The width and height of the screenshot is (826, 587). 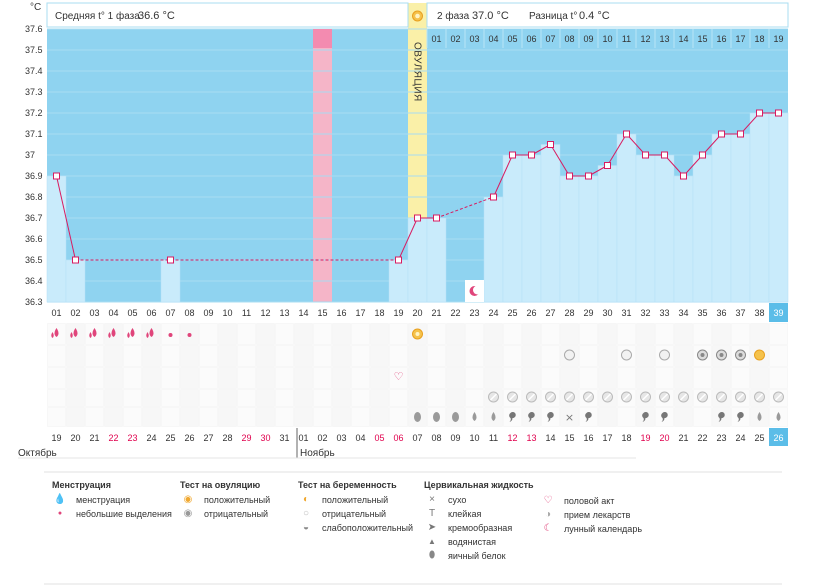 What do you see at coordinates (603, 529) in the screenshot?
I see `legend-item: лунный календарь` at bounding box center [603, 529].